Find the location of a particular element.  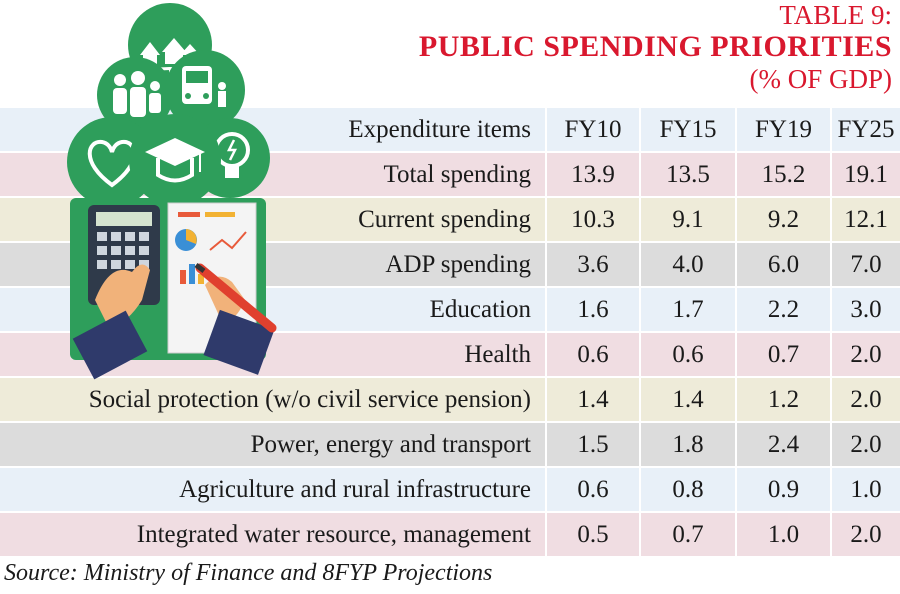

cell-fy10: 3.6 is located at coordinates (592, 264).